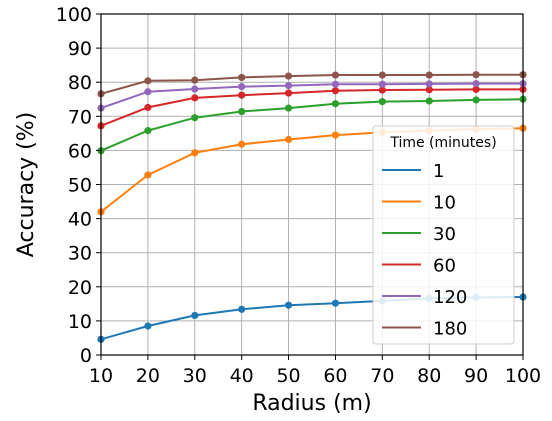  I want to click on x-tick-label: 20, so click(148, 376).